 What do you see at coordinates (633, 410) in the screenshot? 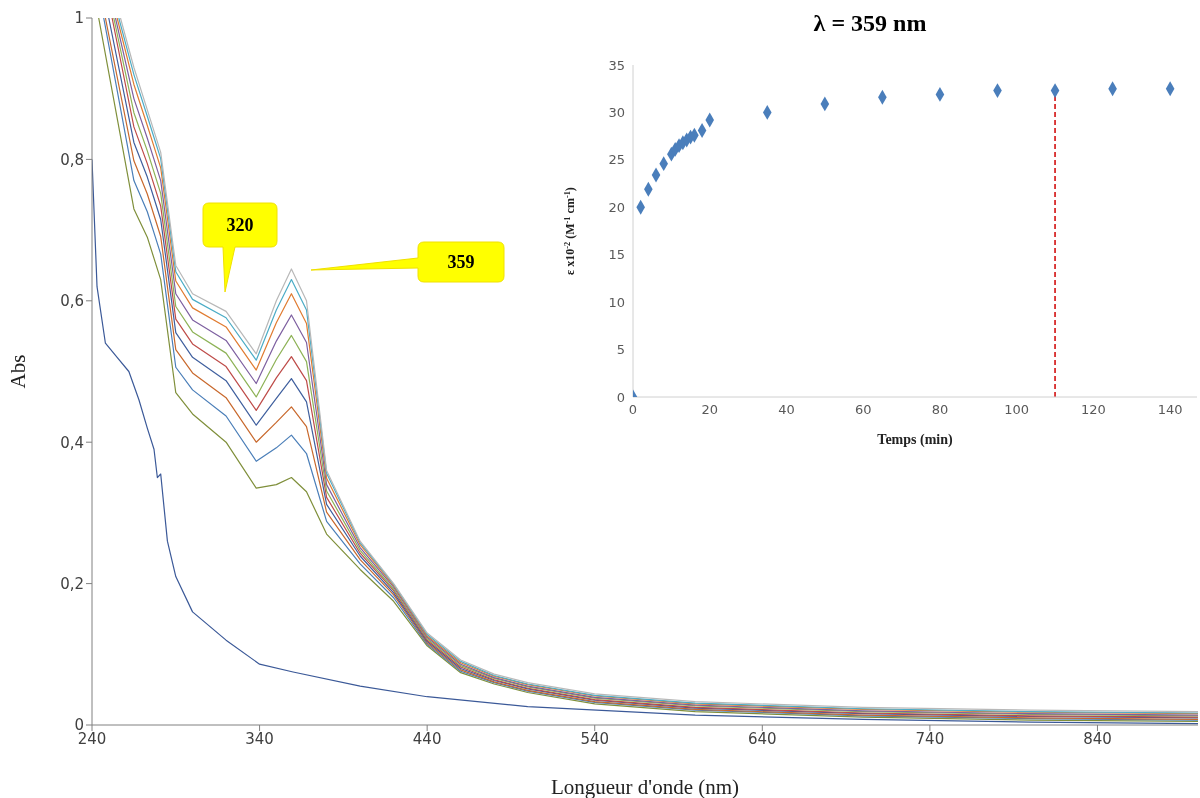
I see `x-tick-label: 0` at bounding box center [633, 410].